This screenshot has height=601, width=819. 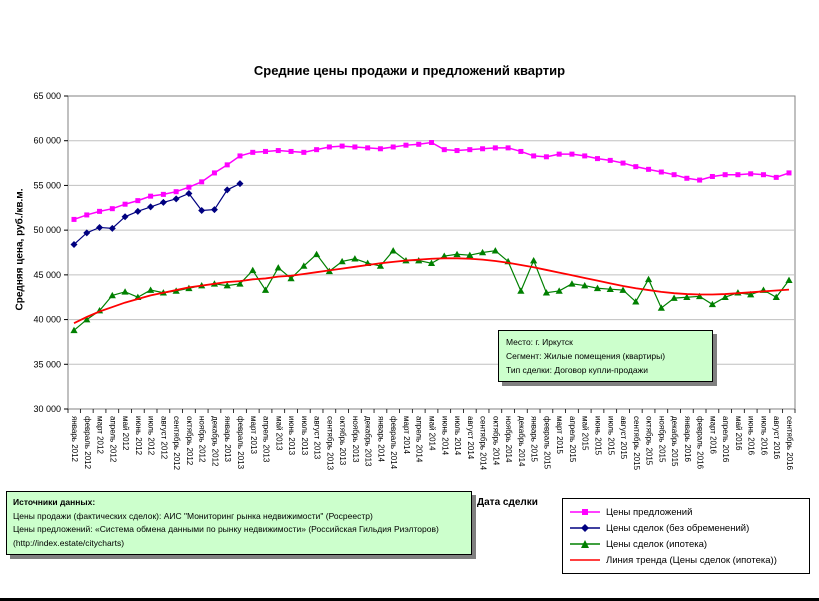 I want to click on legend-marker-triangle-icon, so click(x=585, y=544).